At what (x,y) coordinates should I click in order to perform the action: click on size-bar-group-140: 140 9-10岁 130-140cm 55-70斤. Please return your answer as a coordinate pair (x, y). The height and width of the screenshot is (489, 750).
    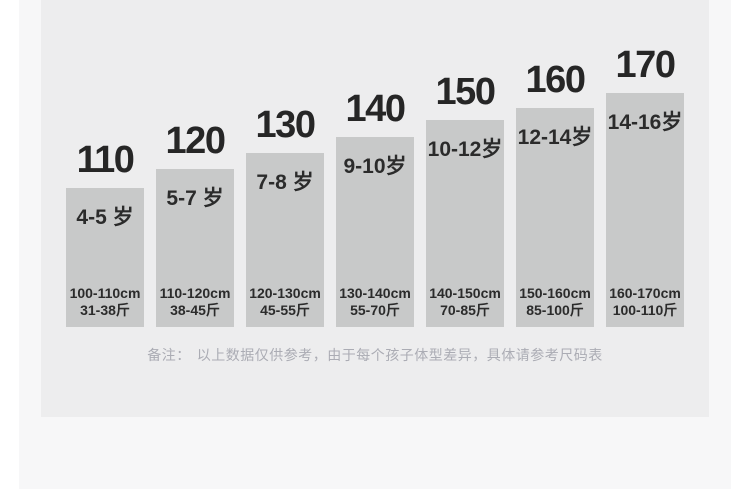
    Looking at the image, I should click on (375, 208).